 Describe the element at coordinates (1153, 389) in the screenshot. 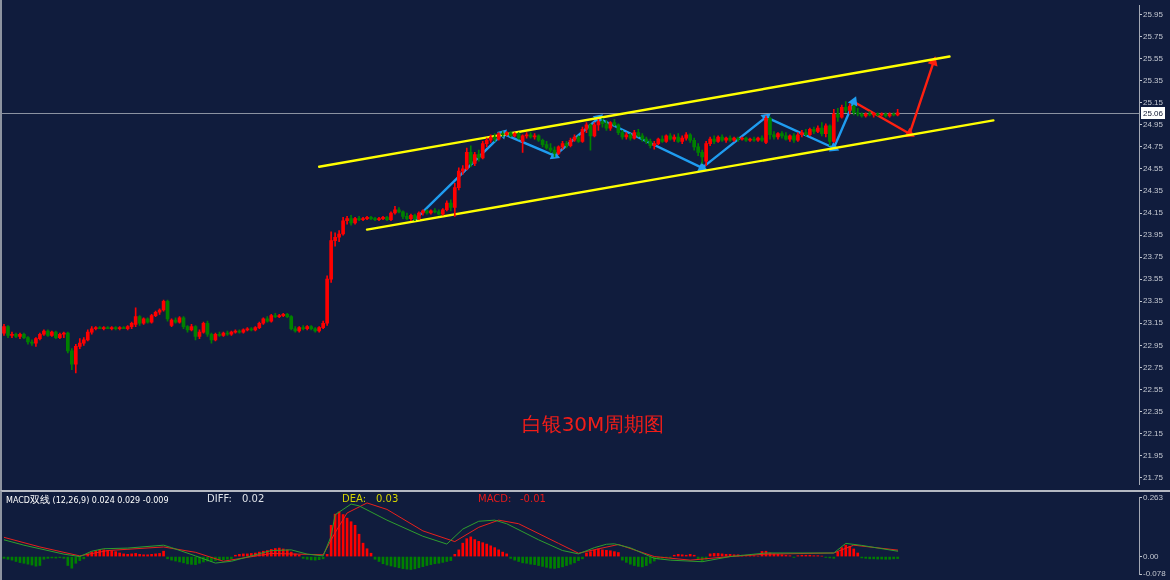

I see `y-tick-label: 22.55` at that location.